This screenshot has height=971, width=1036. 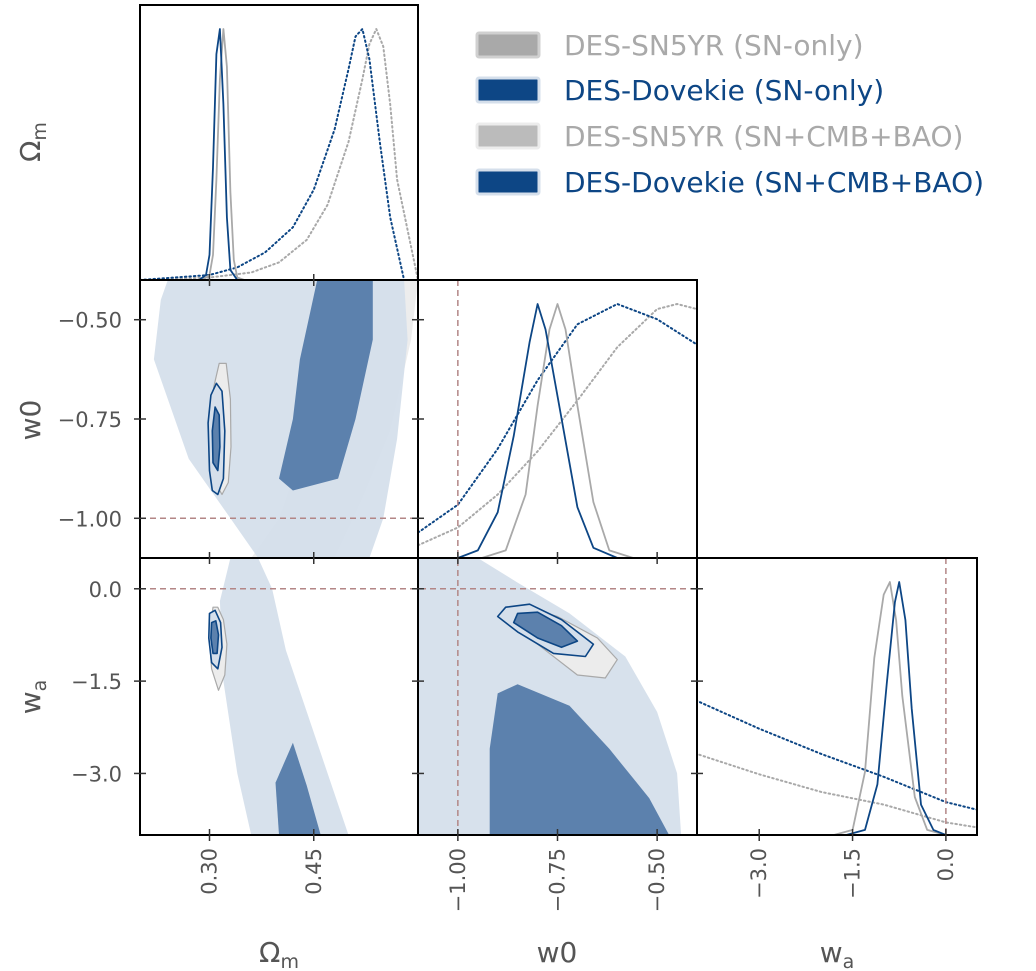 What do you see at coordinates (90, 519) in the screenshot?
I see `ytick-label-w0-0: −1.00` at bounding box center [90, 519].